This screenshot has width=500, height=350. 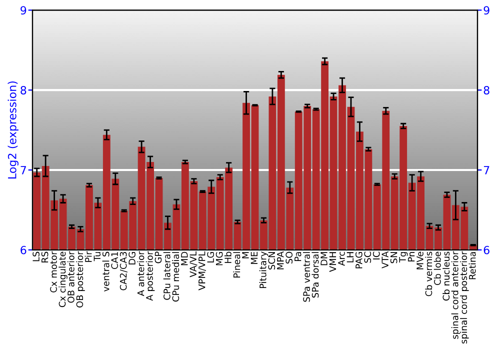 I want to click on y2-tick-label: 6, so click(x=487, y=250).